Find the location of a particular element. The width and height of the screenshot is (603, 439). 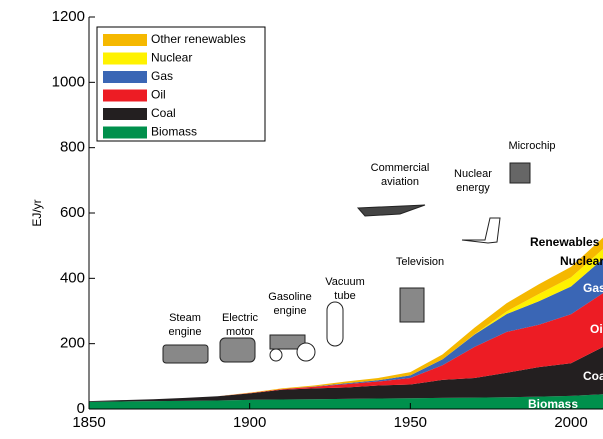

y-tick-label: 200 is located at coordinates (72, 343).